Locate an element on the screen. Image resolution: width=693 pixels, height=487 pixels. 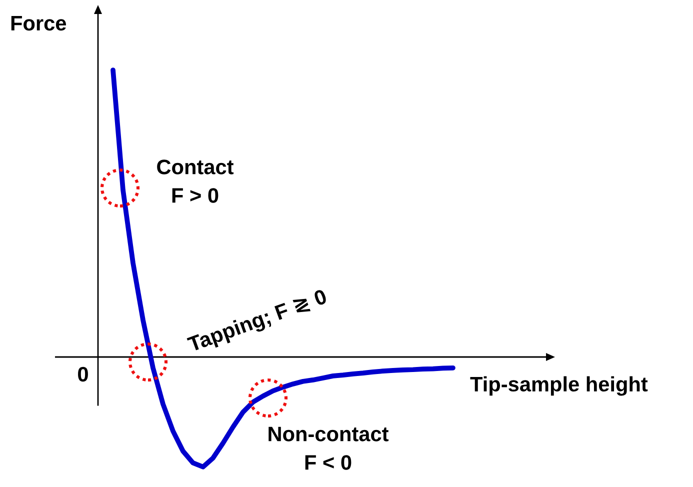
text: 0 is located at coordinates (83, 374).